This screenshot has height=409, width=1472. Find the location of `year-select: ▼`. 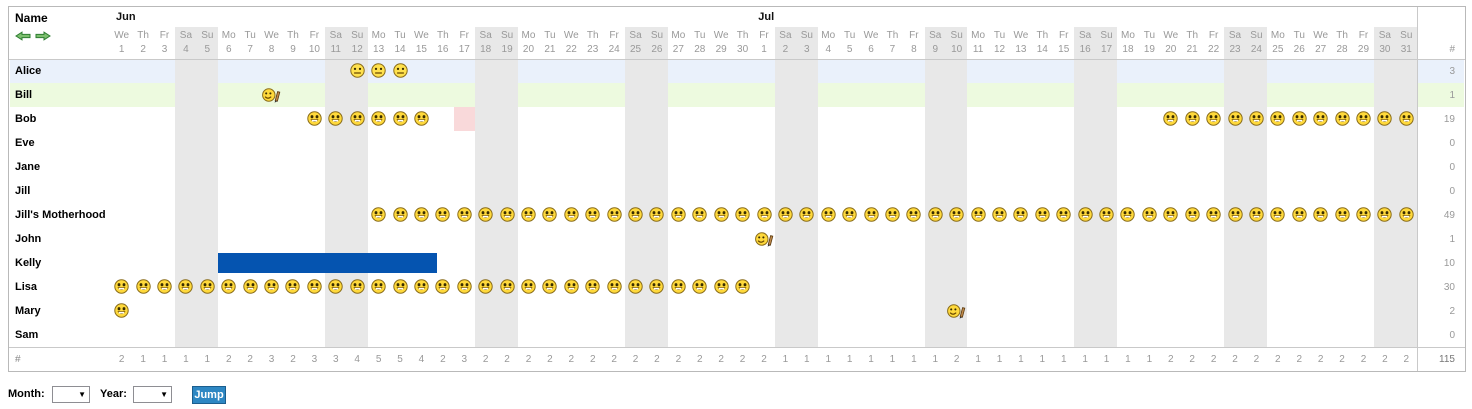

year-select: ▼ is located at coordinates (152, 394).